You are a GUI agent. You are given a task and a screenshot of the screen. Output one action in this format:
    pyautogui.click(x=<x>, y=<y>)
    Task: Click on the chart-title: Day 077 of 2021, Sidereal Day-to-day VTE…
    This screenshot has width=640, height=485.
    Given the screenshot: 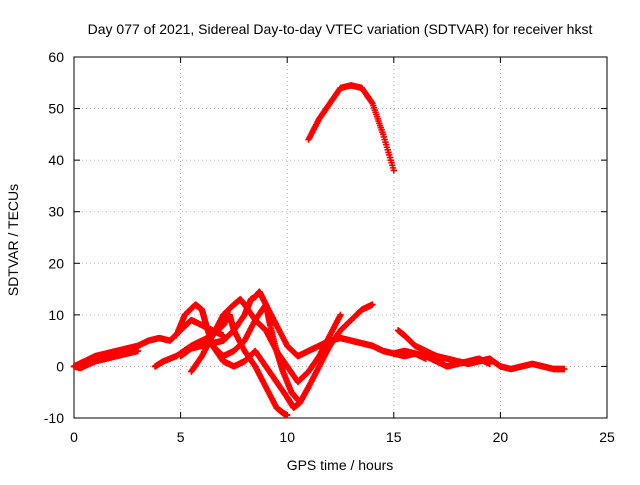 What is the action you would take?
    pyautogui.click(x=340, y=29)
    